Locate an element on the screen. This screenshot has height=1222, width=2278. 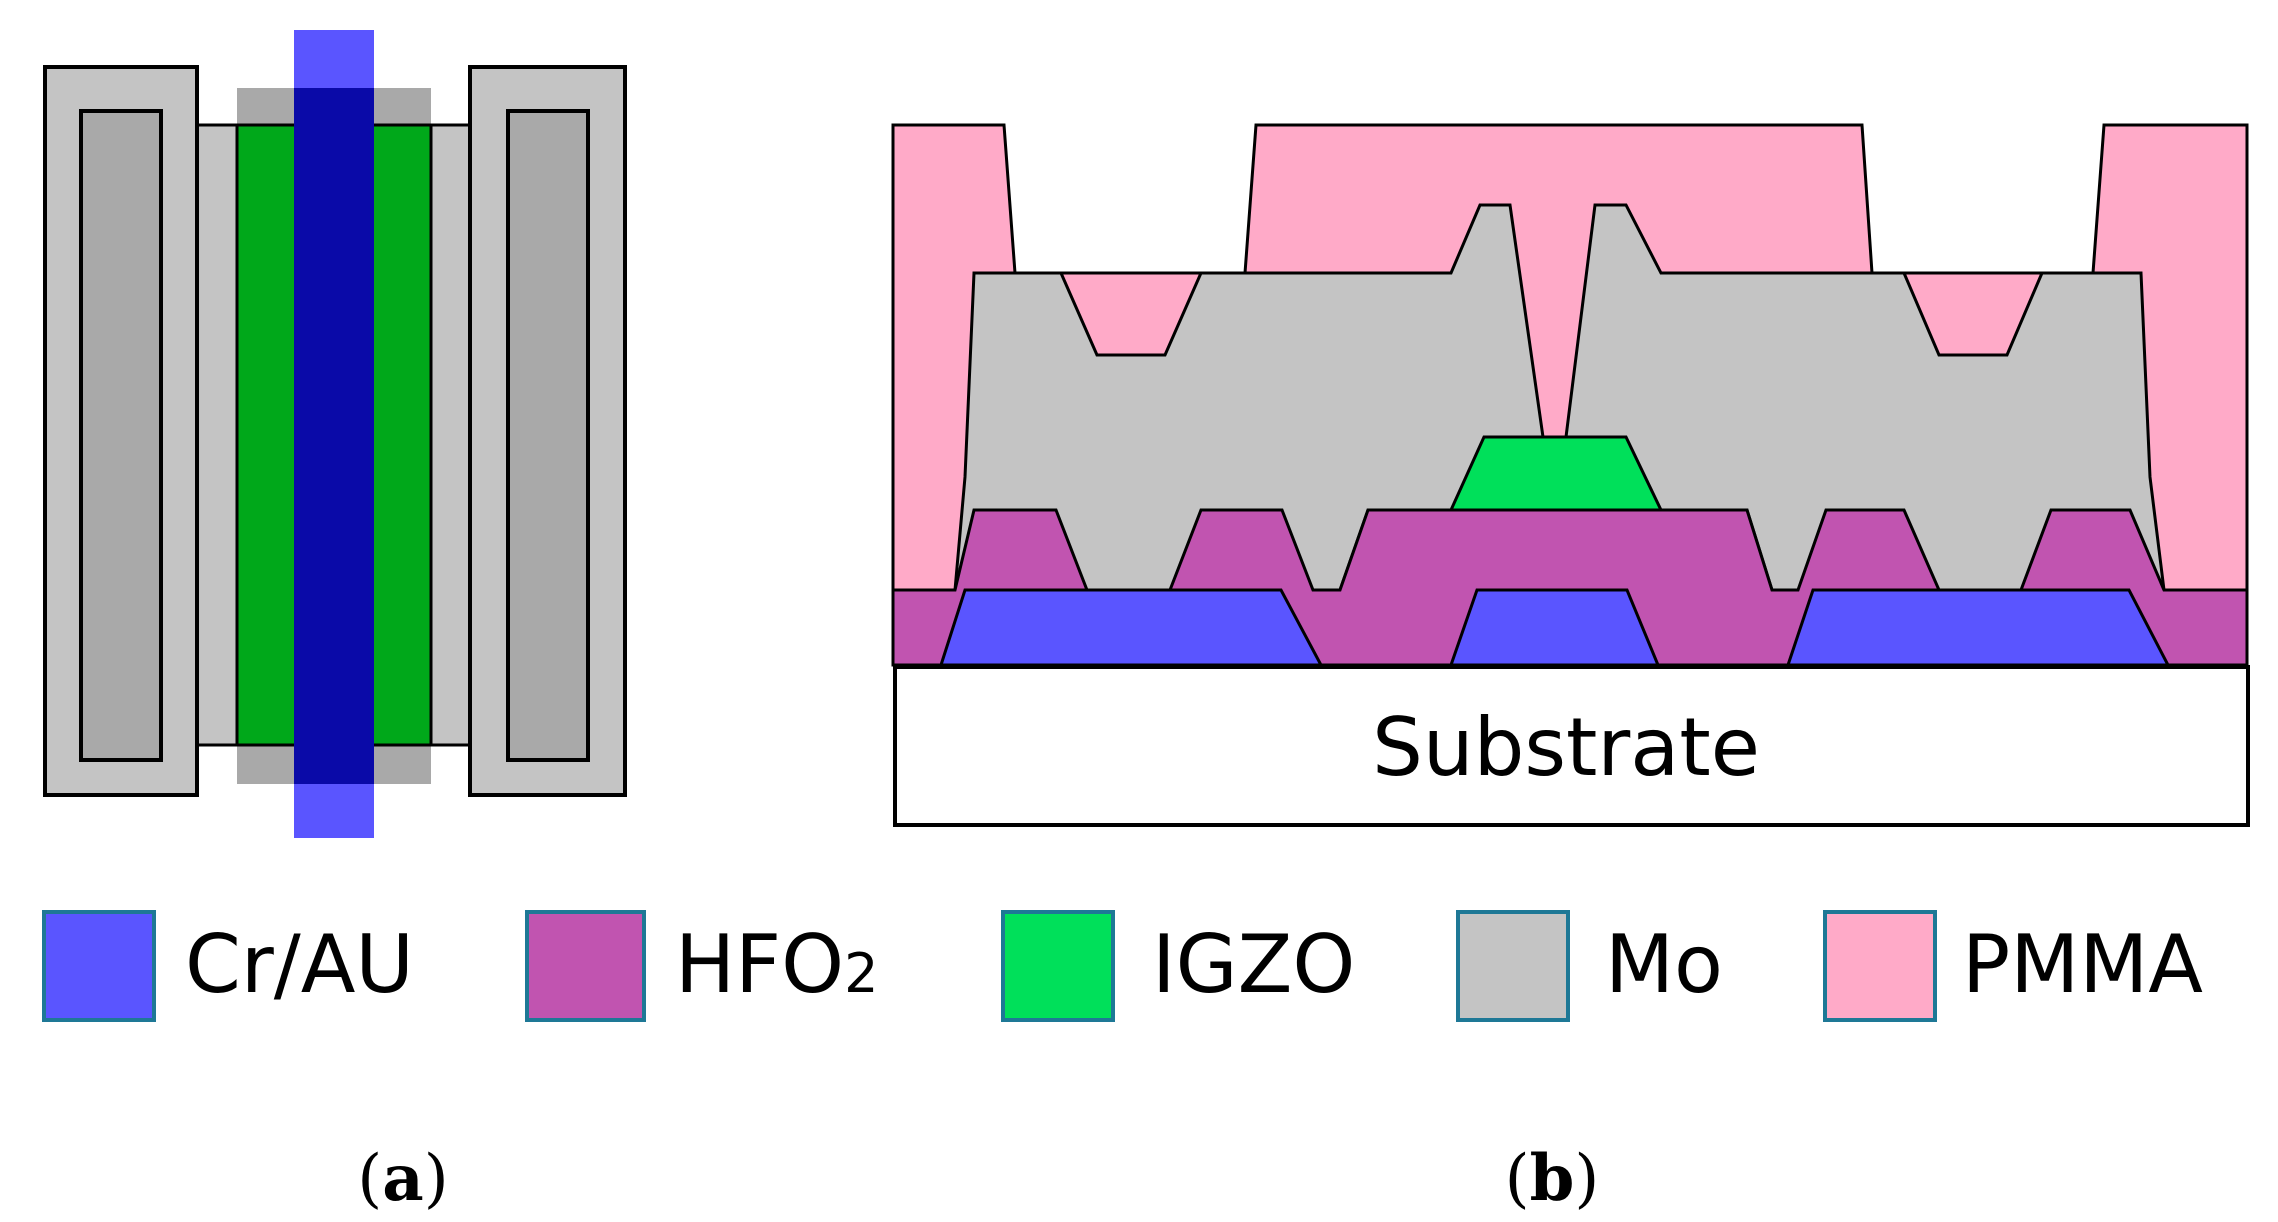
legend-label-mo: Mo is located at coordinates (1664, 964).